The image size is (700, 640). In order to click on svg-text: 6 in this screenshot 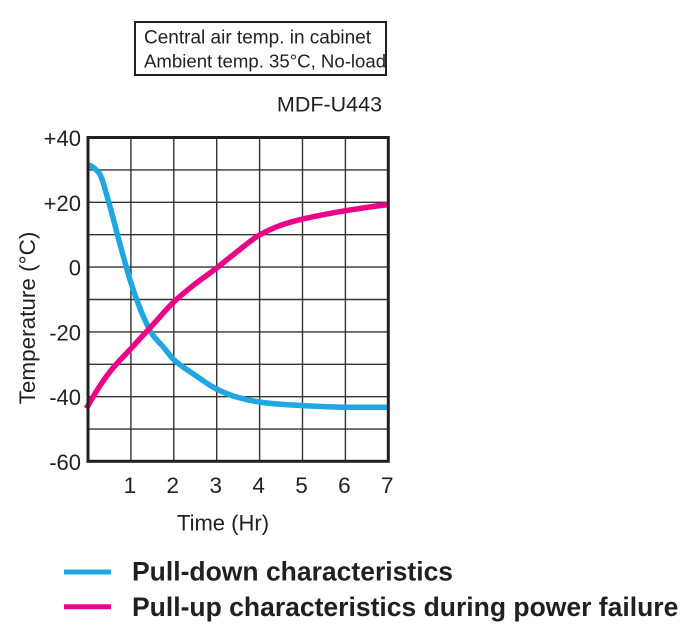, I will do `click(344, 485)`.